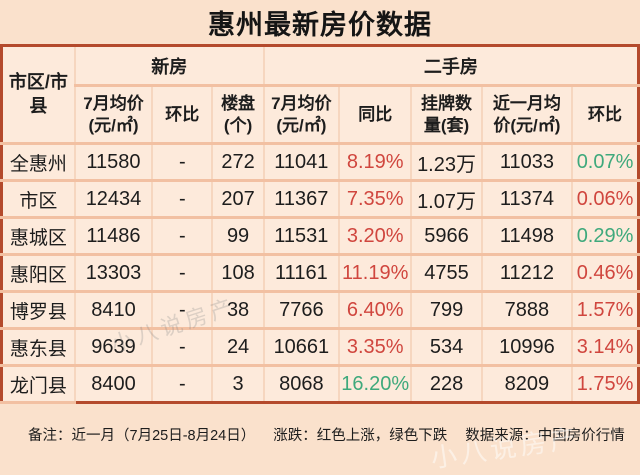 The width and height of the screenshot is (640, 475). I want to click on table-cell: 1.23万, so click(447, 162).